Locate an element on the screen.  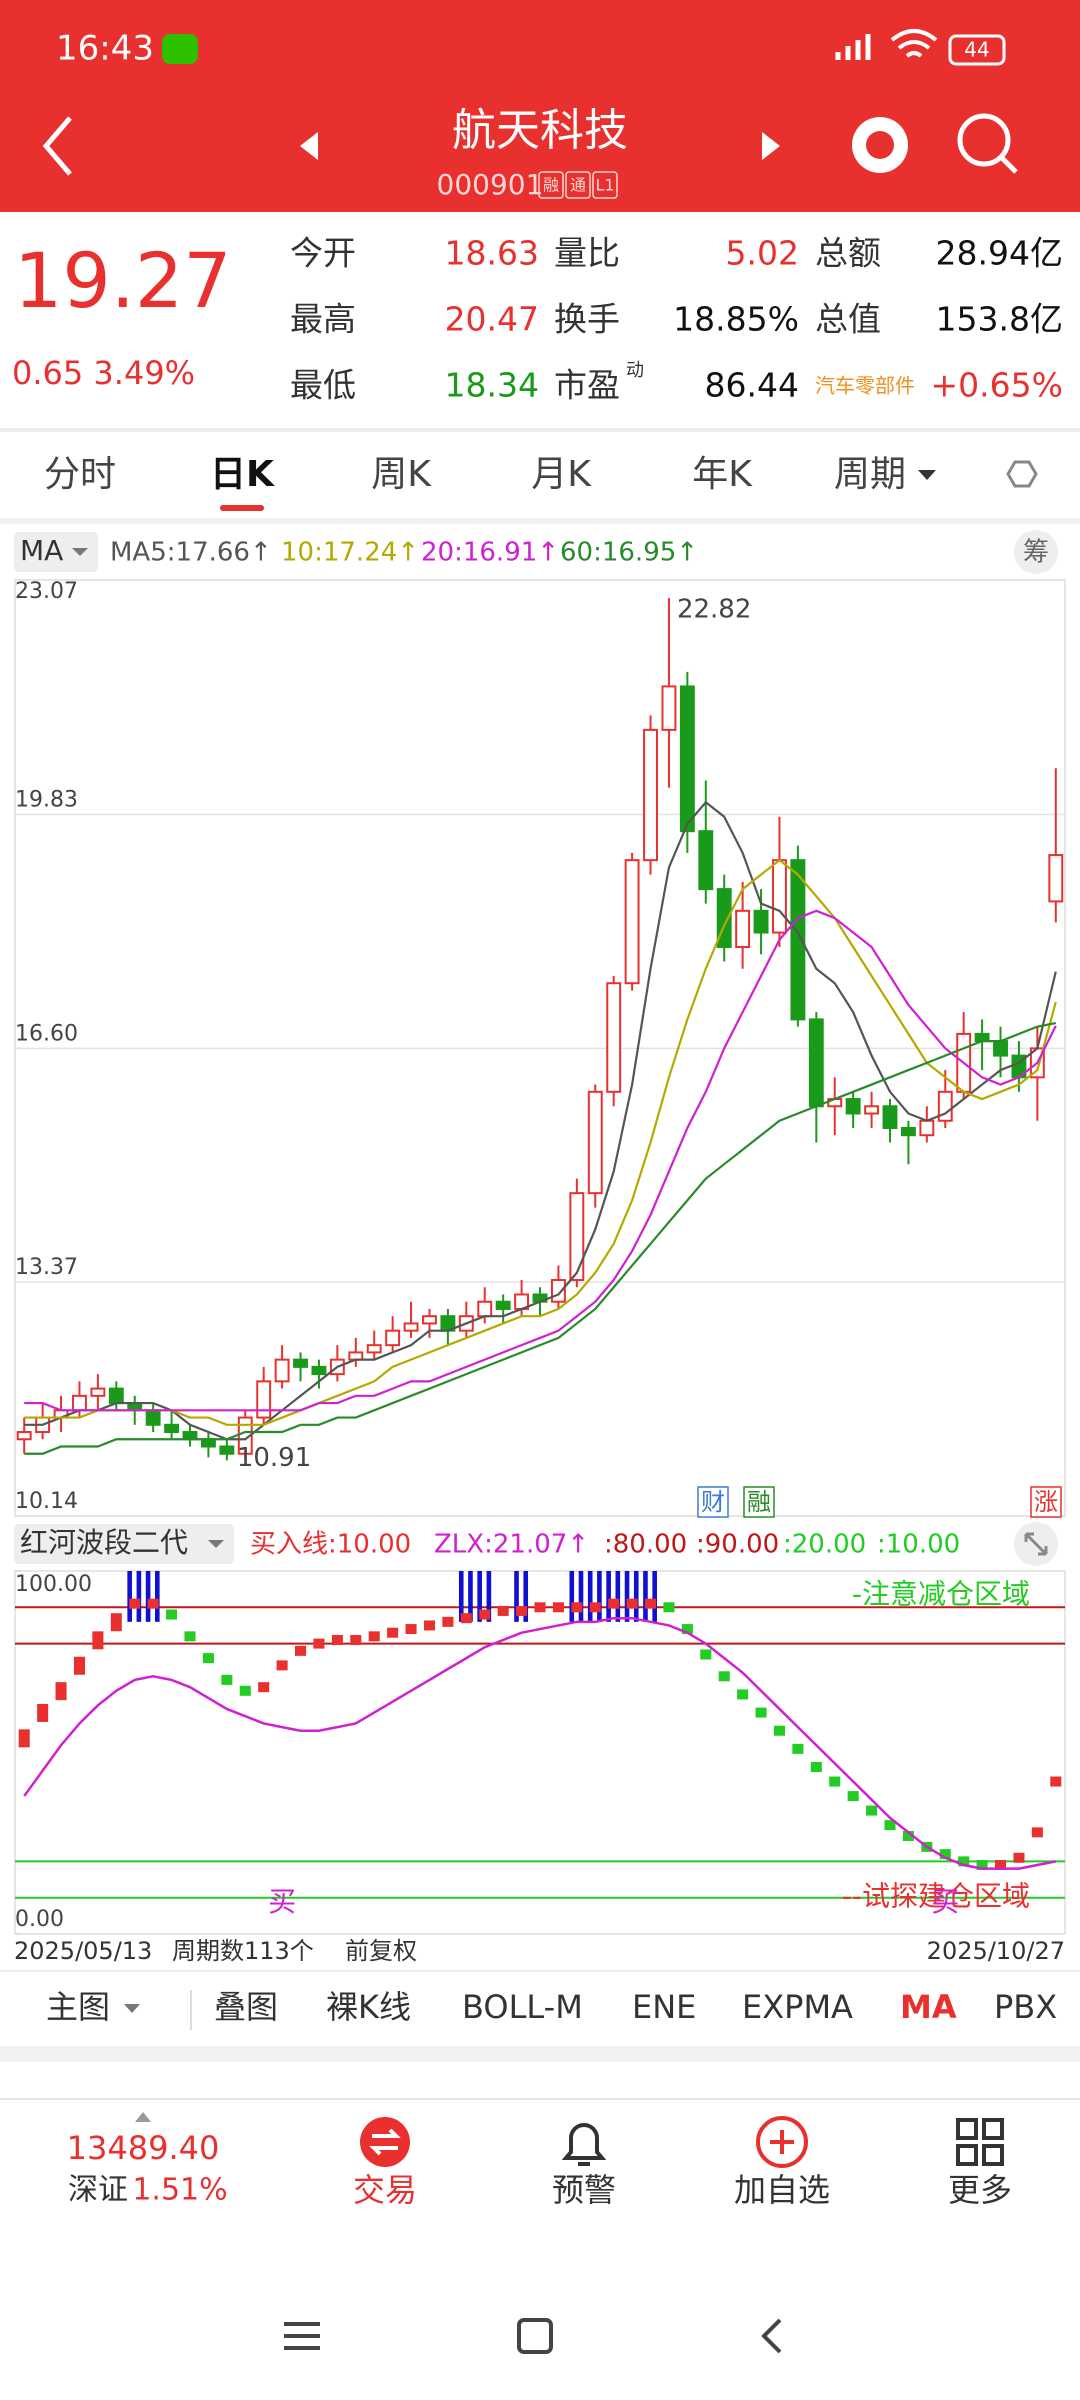
legend-entry: 买入线:10.00 is located at coordinates (330, 1545).